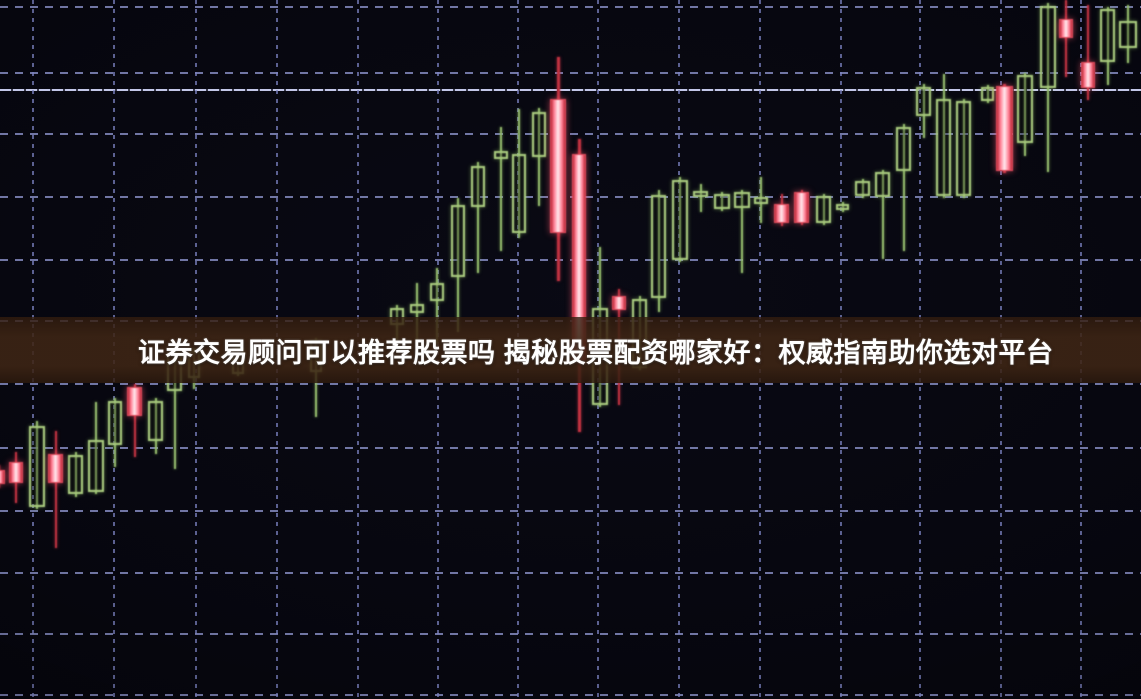 The height and width of the screenshot is (699, 1141). Describe the element at coordinates (570, 90) in the screenshot. I see `price-level-line` at that location.